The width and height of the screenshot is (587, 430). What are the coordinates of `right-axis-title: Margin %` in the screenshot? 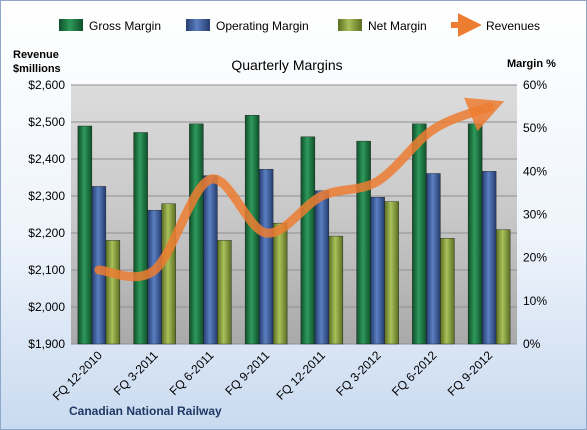 It's located at (531, 64).